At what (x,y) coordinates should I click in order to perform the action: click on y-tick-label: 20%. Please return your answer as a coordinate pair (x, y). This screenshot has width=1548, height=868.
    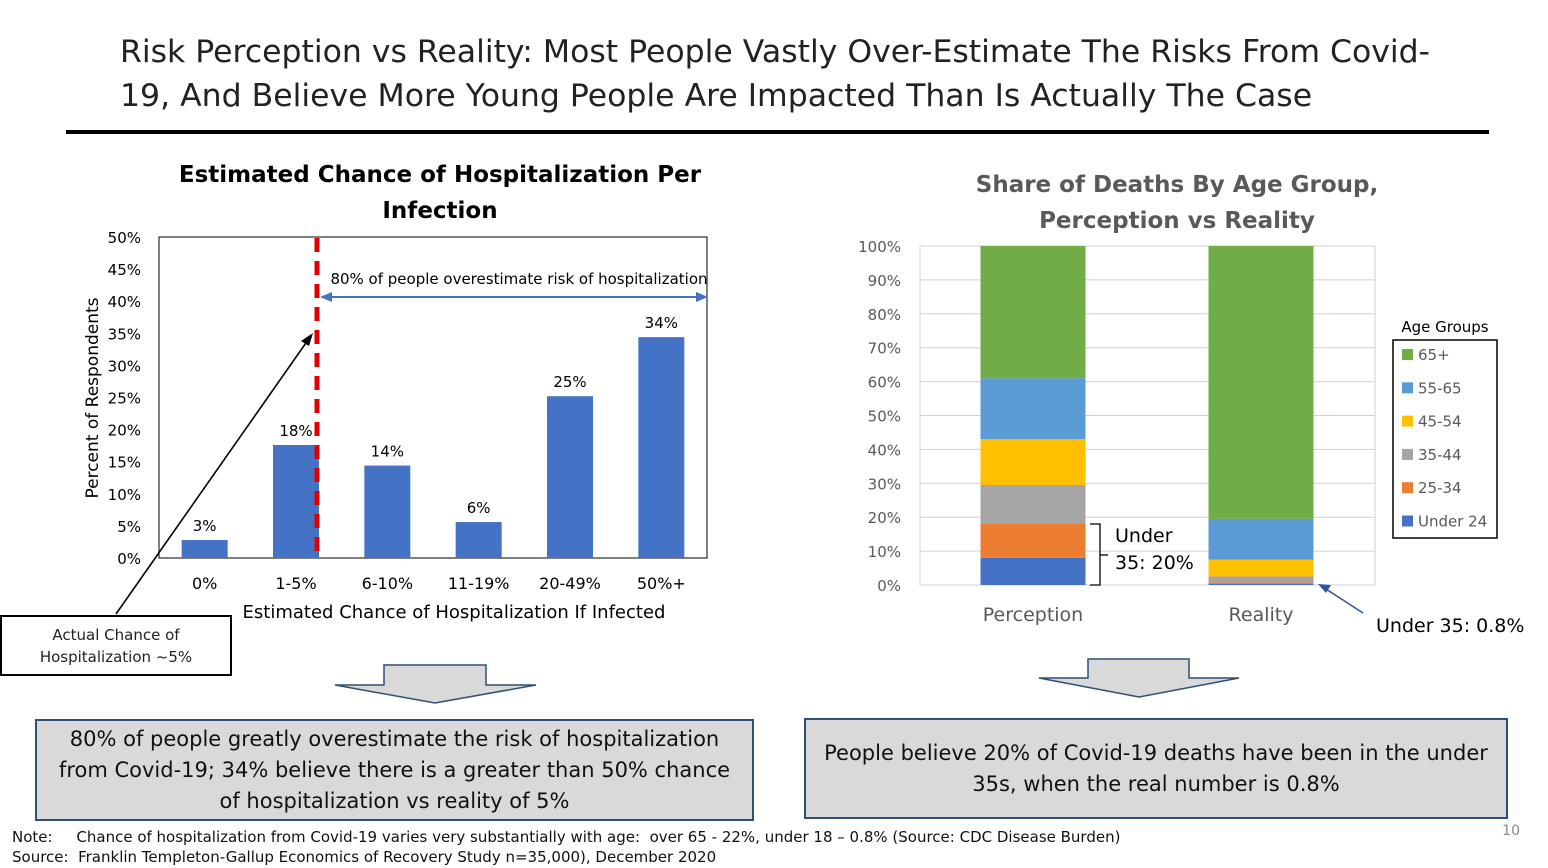
    Looking at the image, I should click on (884, 518).